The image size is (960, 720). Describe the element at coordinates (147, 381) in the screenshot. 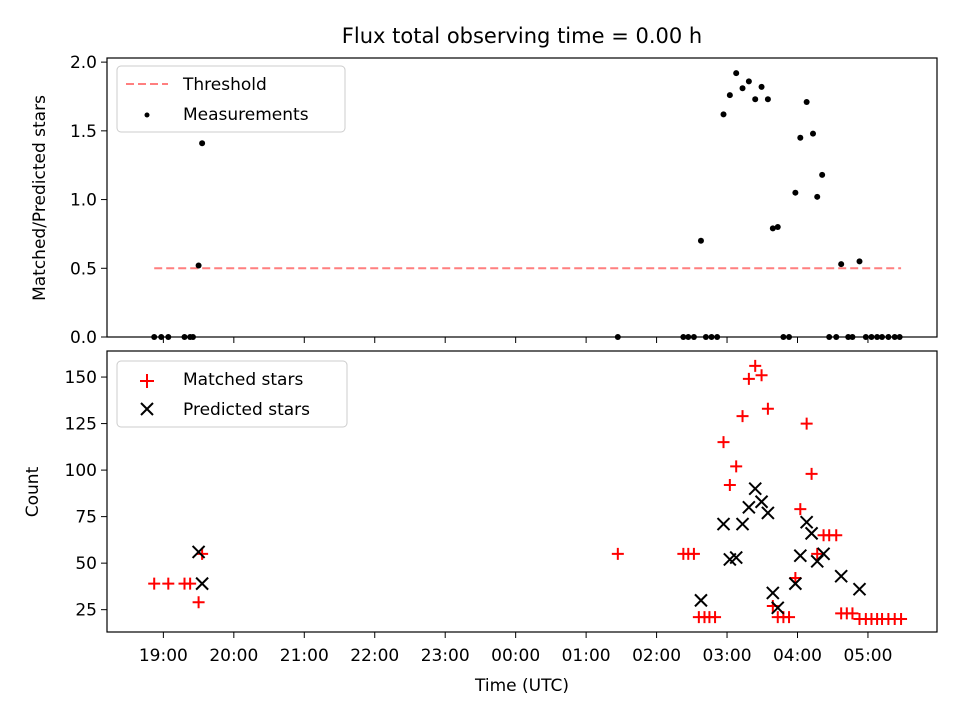

I see `matched-legend-marker` at that location.